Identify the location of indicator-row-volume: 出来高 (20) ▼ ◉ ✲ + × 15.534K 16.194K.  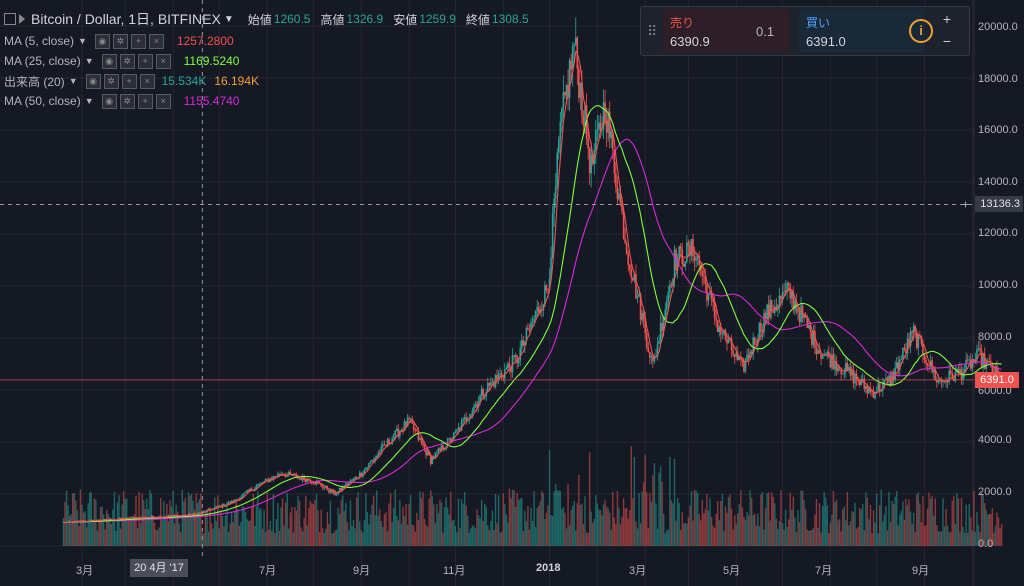
(129, 81).